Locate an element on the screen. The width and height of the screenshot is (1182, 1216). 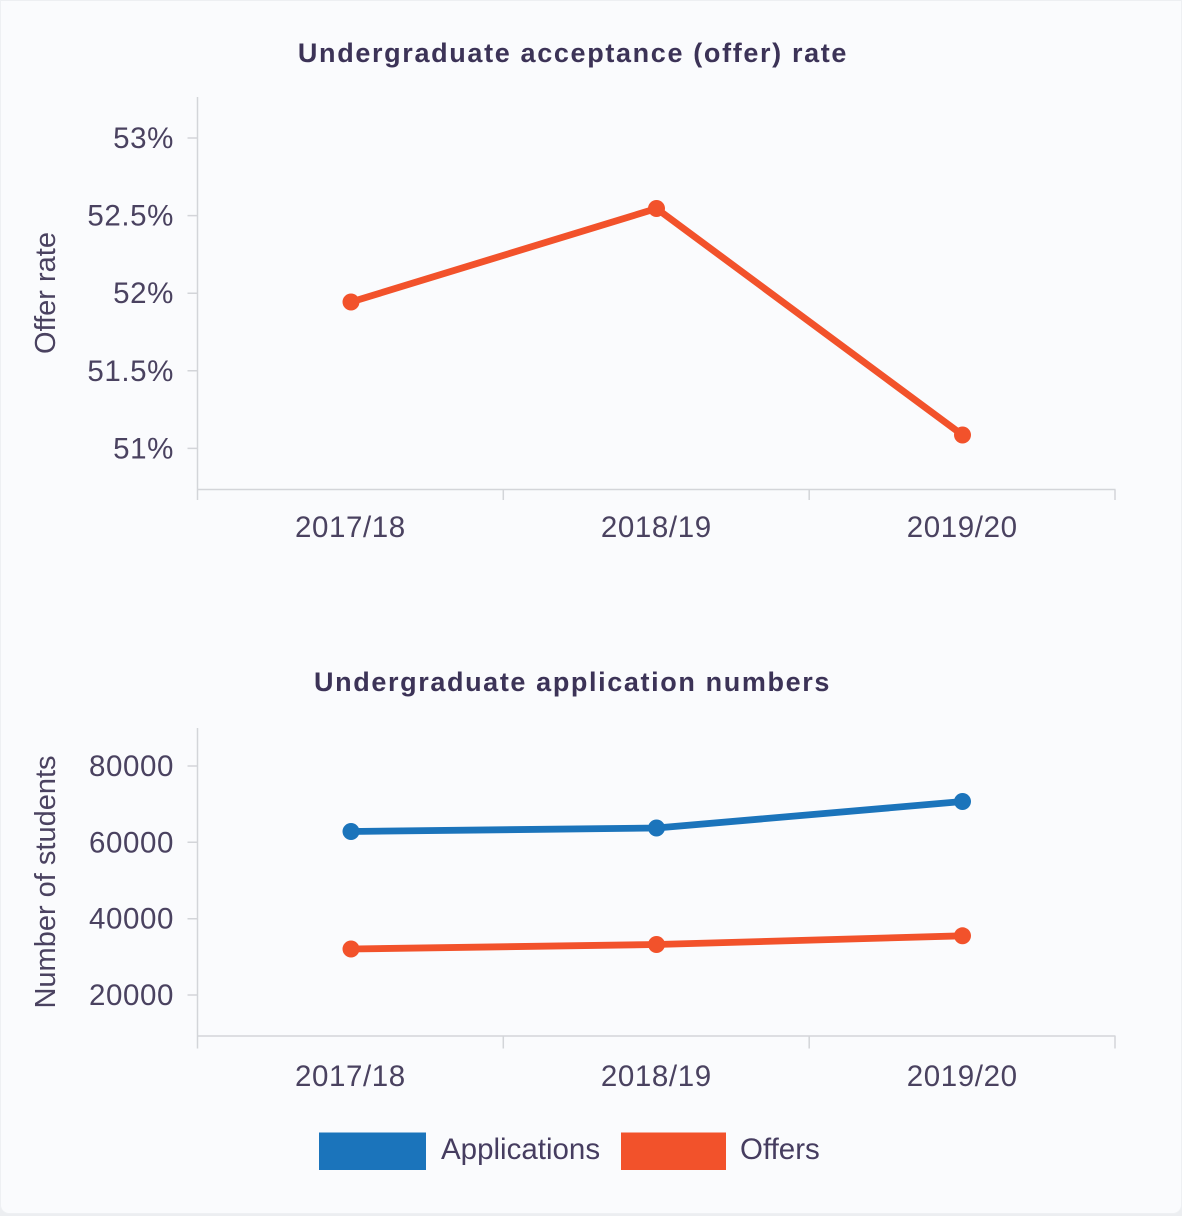
svg-text:Undergraduate application numb: Undergraduate application numbers is located at coordinates (572, 682).